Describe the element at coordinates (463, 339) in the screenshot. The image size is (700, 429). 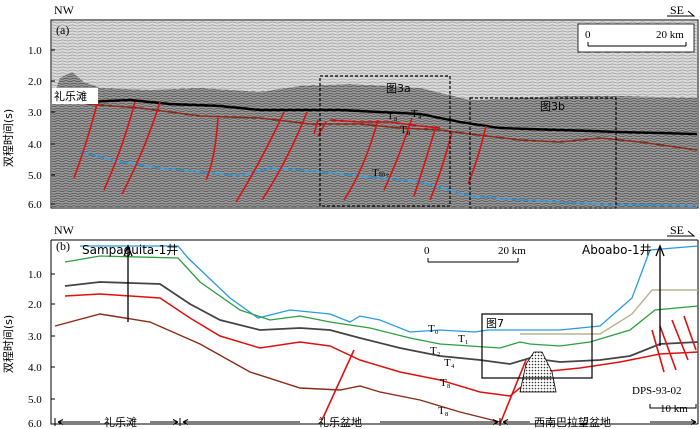
I see `horizon-label-b-t1: T₁` at that location.